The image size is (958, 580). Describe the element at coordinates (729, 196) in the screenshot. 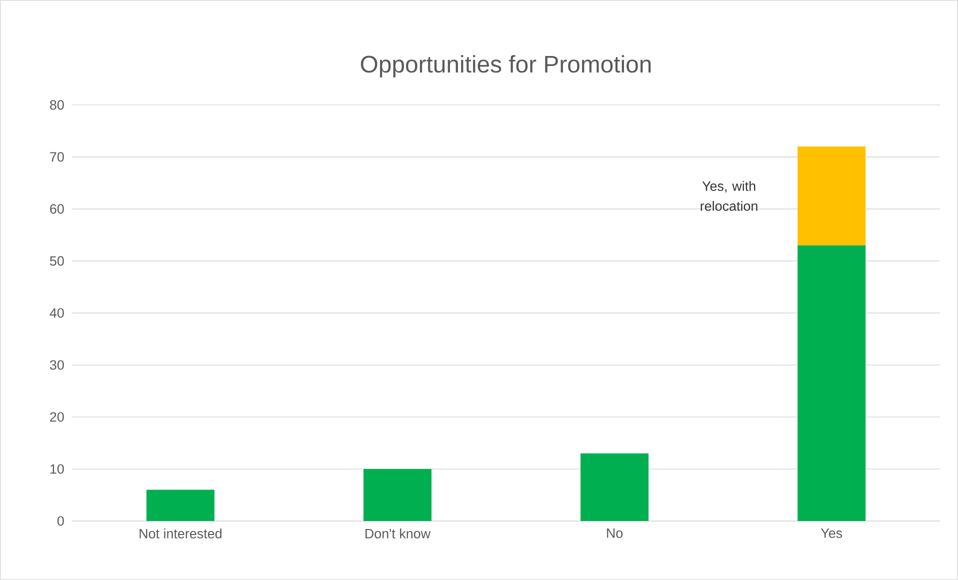

I see `text: Yes, with relocation` at that location.